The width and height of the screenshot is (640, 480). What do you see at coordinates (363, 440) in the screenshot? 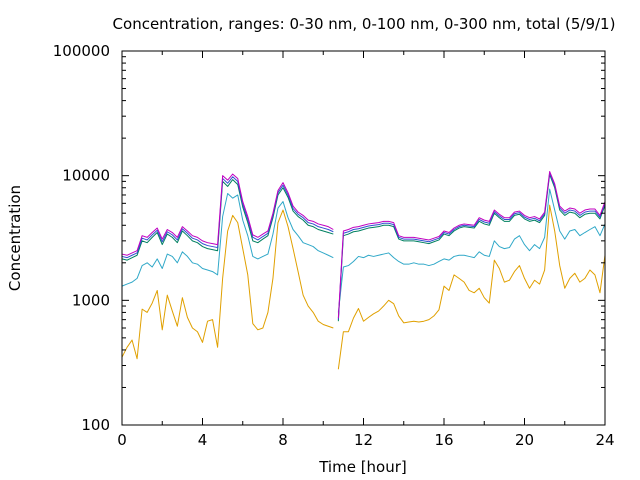
I see `x-tick-label: 12` at bounding box center [363, 440].